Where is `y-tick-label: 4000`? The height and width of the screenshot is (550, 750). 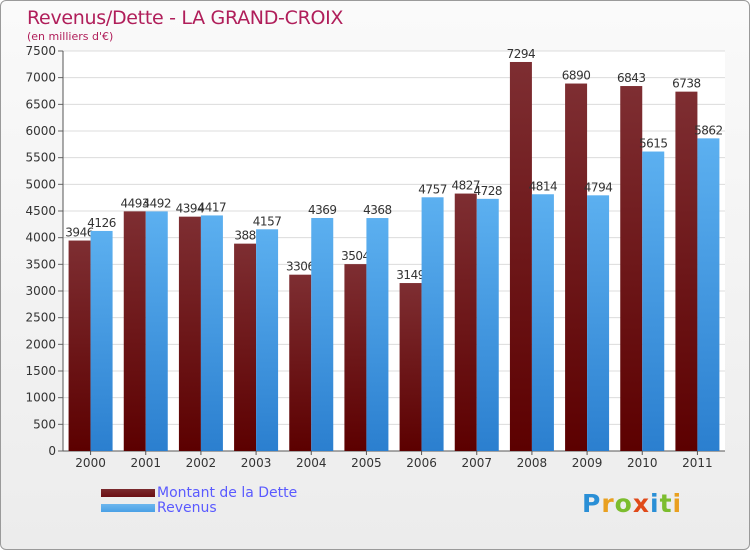 y-tick-label: 4000 is located at coordinates (40, 238).